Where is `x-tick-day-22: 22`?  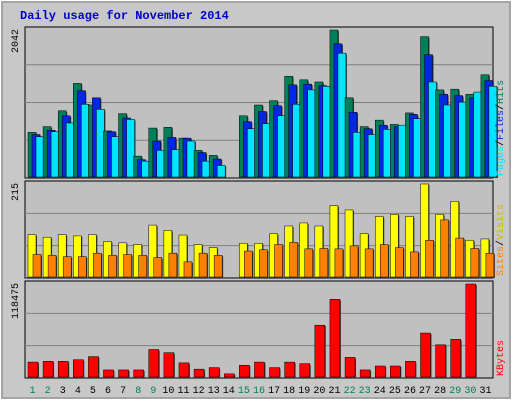 x-tick-day-22: 22 is located at coordinates (350, 391).